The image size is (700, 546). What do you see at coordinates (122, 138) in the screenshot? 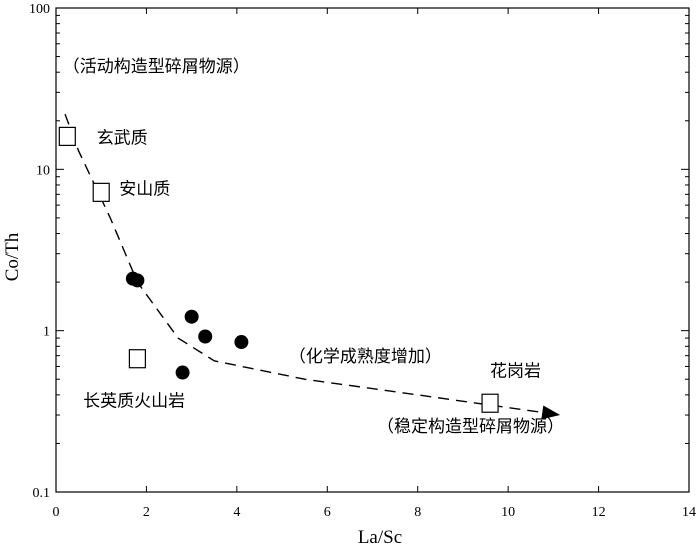
I see `annotation-label: 玄武质` at bounding box center [122, 138].